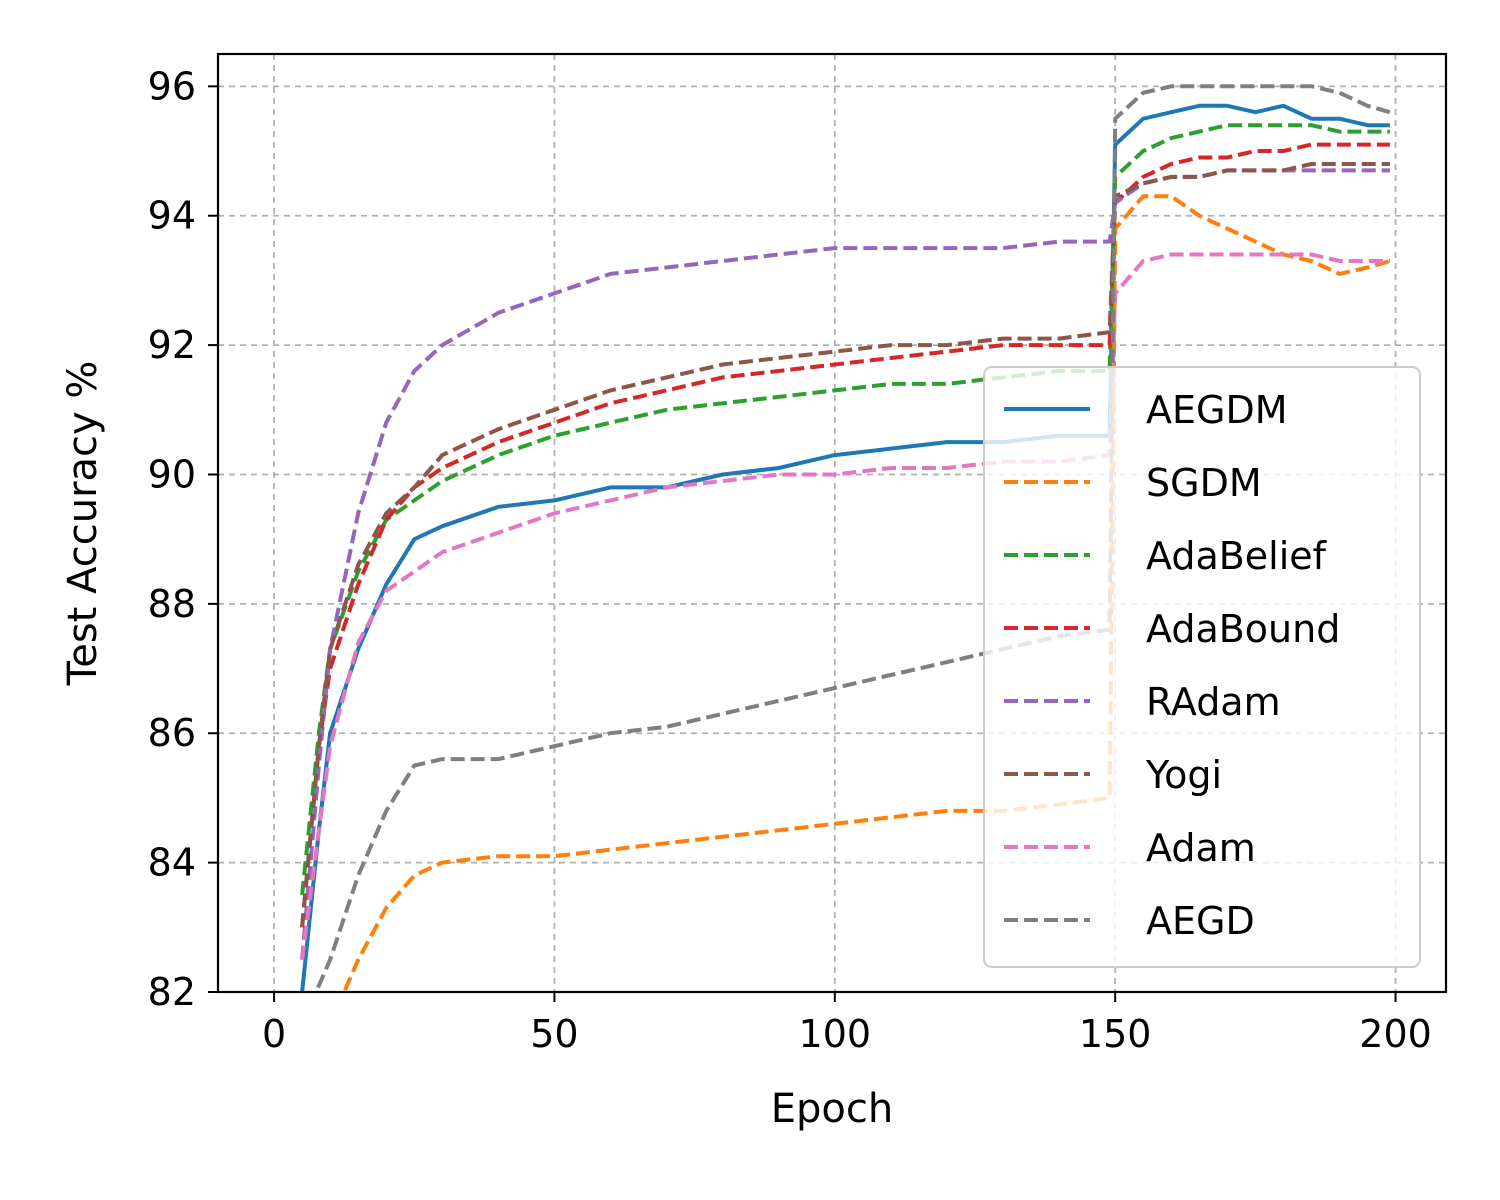 This screenshot has width=1500, height=1200. Describe the element at coordinates (172, 604) in the screenshot. I see `y-tick-label: 88` at that location.